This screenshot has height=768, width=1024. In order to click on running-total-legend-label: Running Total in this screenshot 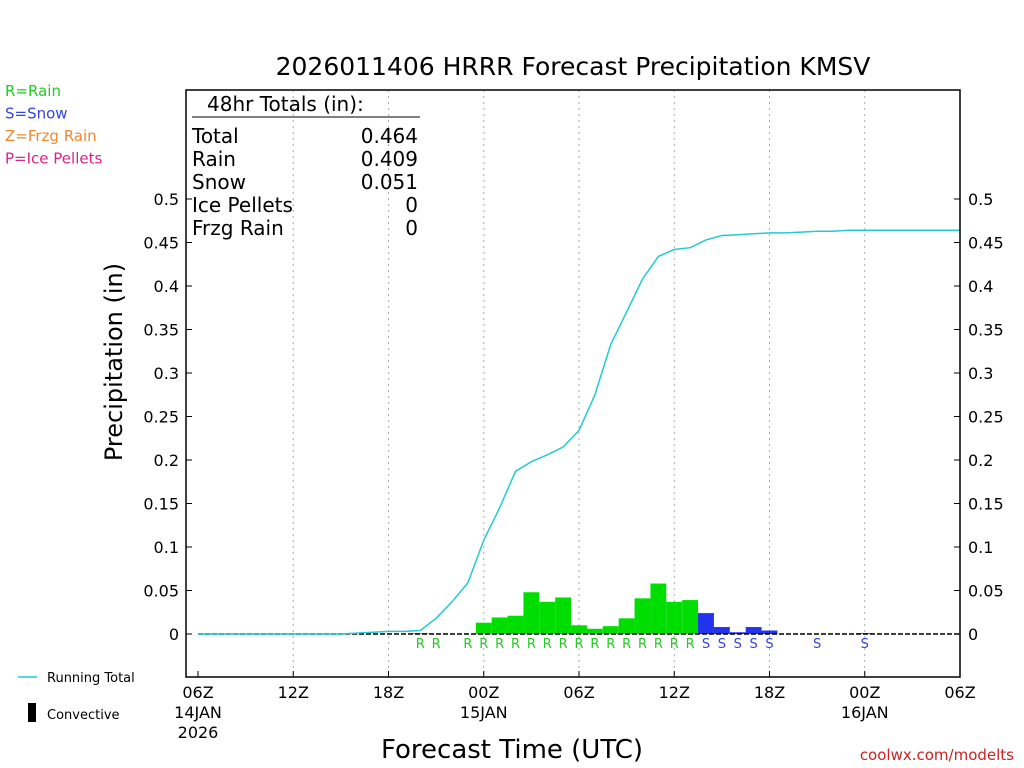, I will do `click(91, 678)`.